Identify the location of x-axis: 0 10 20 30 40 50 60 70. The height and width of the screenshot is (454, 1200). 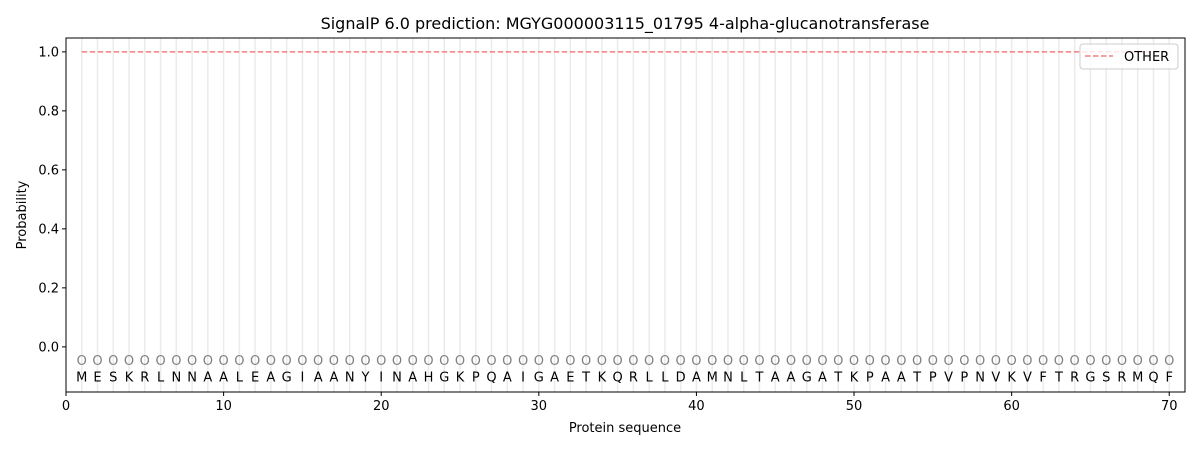
(620, 403).